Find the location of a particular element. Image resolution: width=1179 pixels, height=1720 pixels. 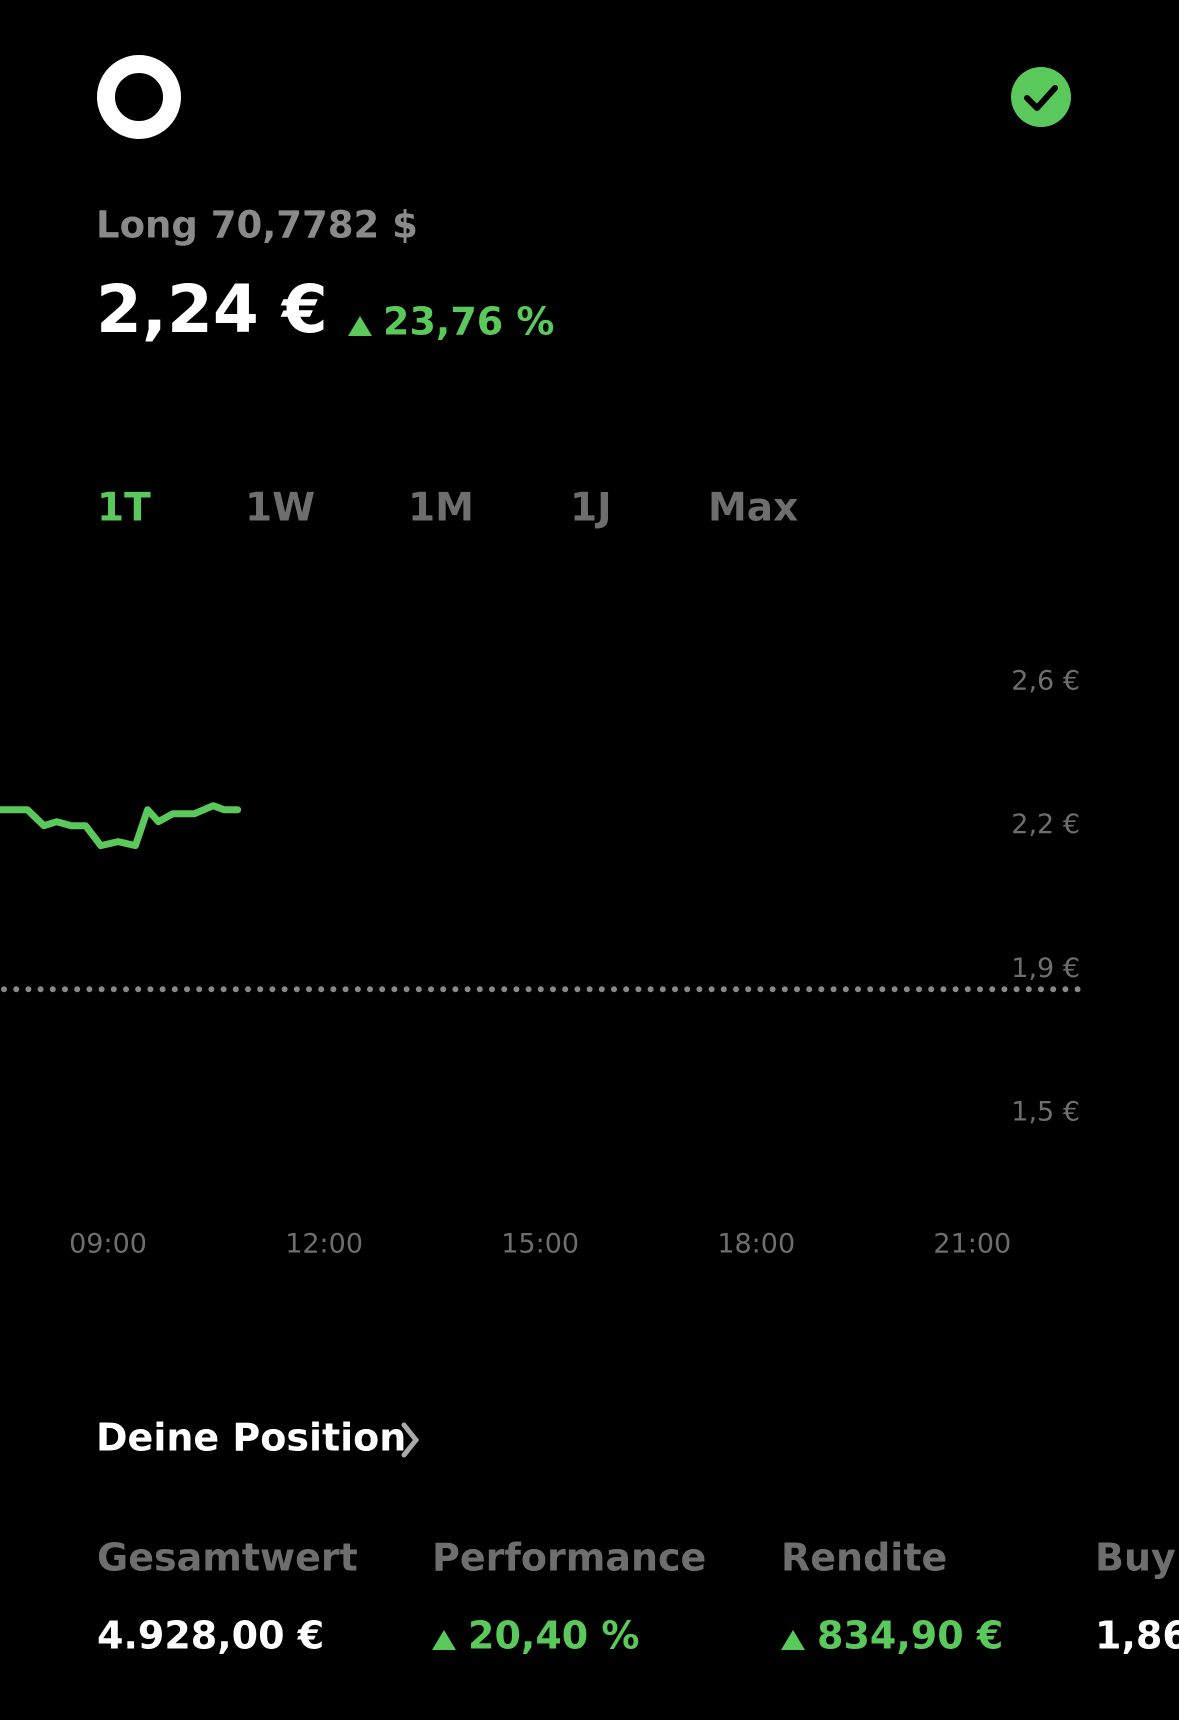

price-line is located at coordinates (121, 826).